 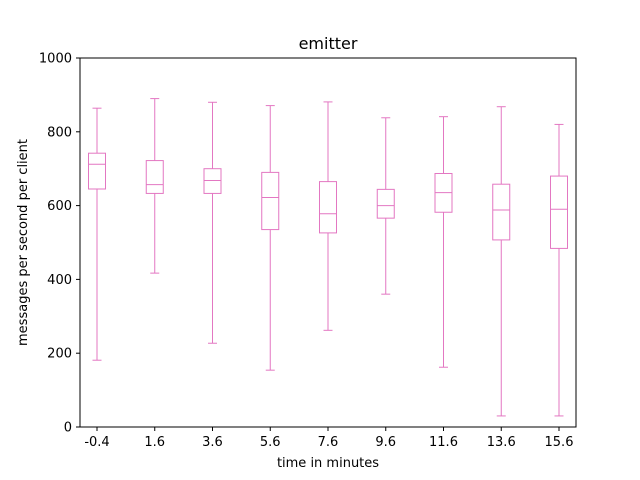 What do you see at coordinates (328, 442) in the screenshot?
I see `x-tick-label: 7.6` at bounding box center [328, 442].